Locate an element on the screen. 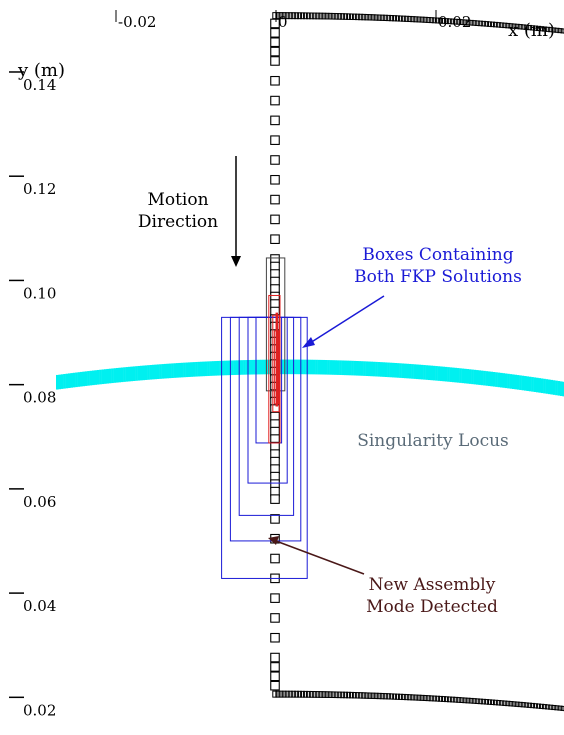 The height and width of the screenshot is (735, 564). x-tick-label: 0.02 is located at coordinates (454, 22).